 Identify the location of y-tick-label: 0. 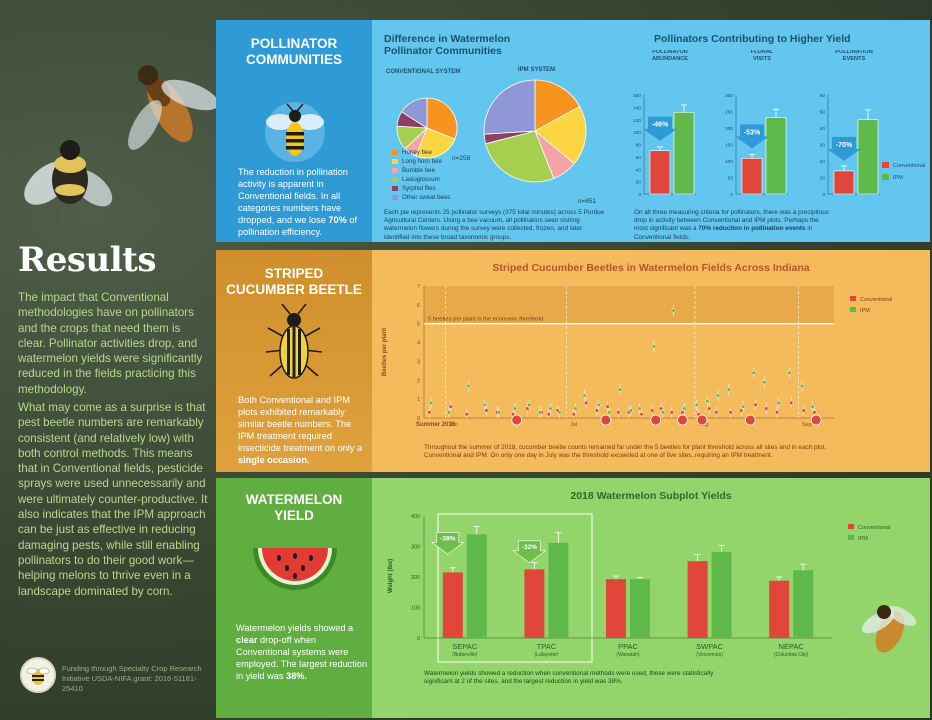
(823, 195).